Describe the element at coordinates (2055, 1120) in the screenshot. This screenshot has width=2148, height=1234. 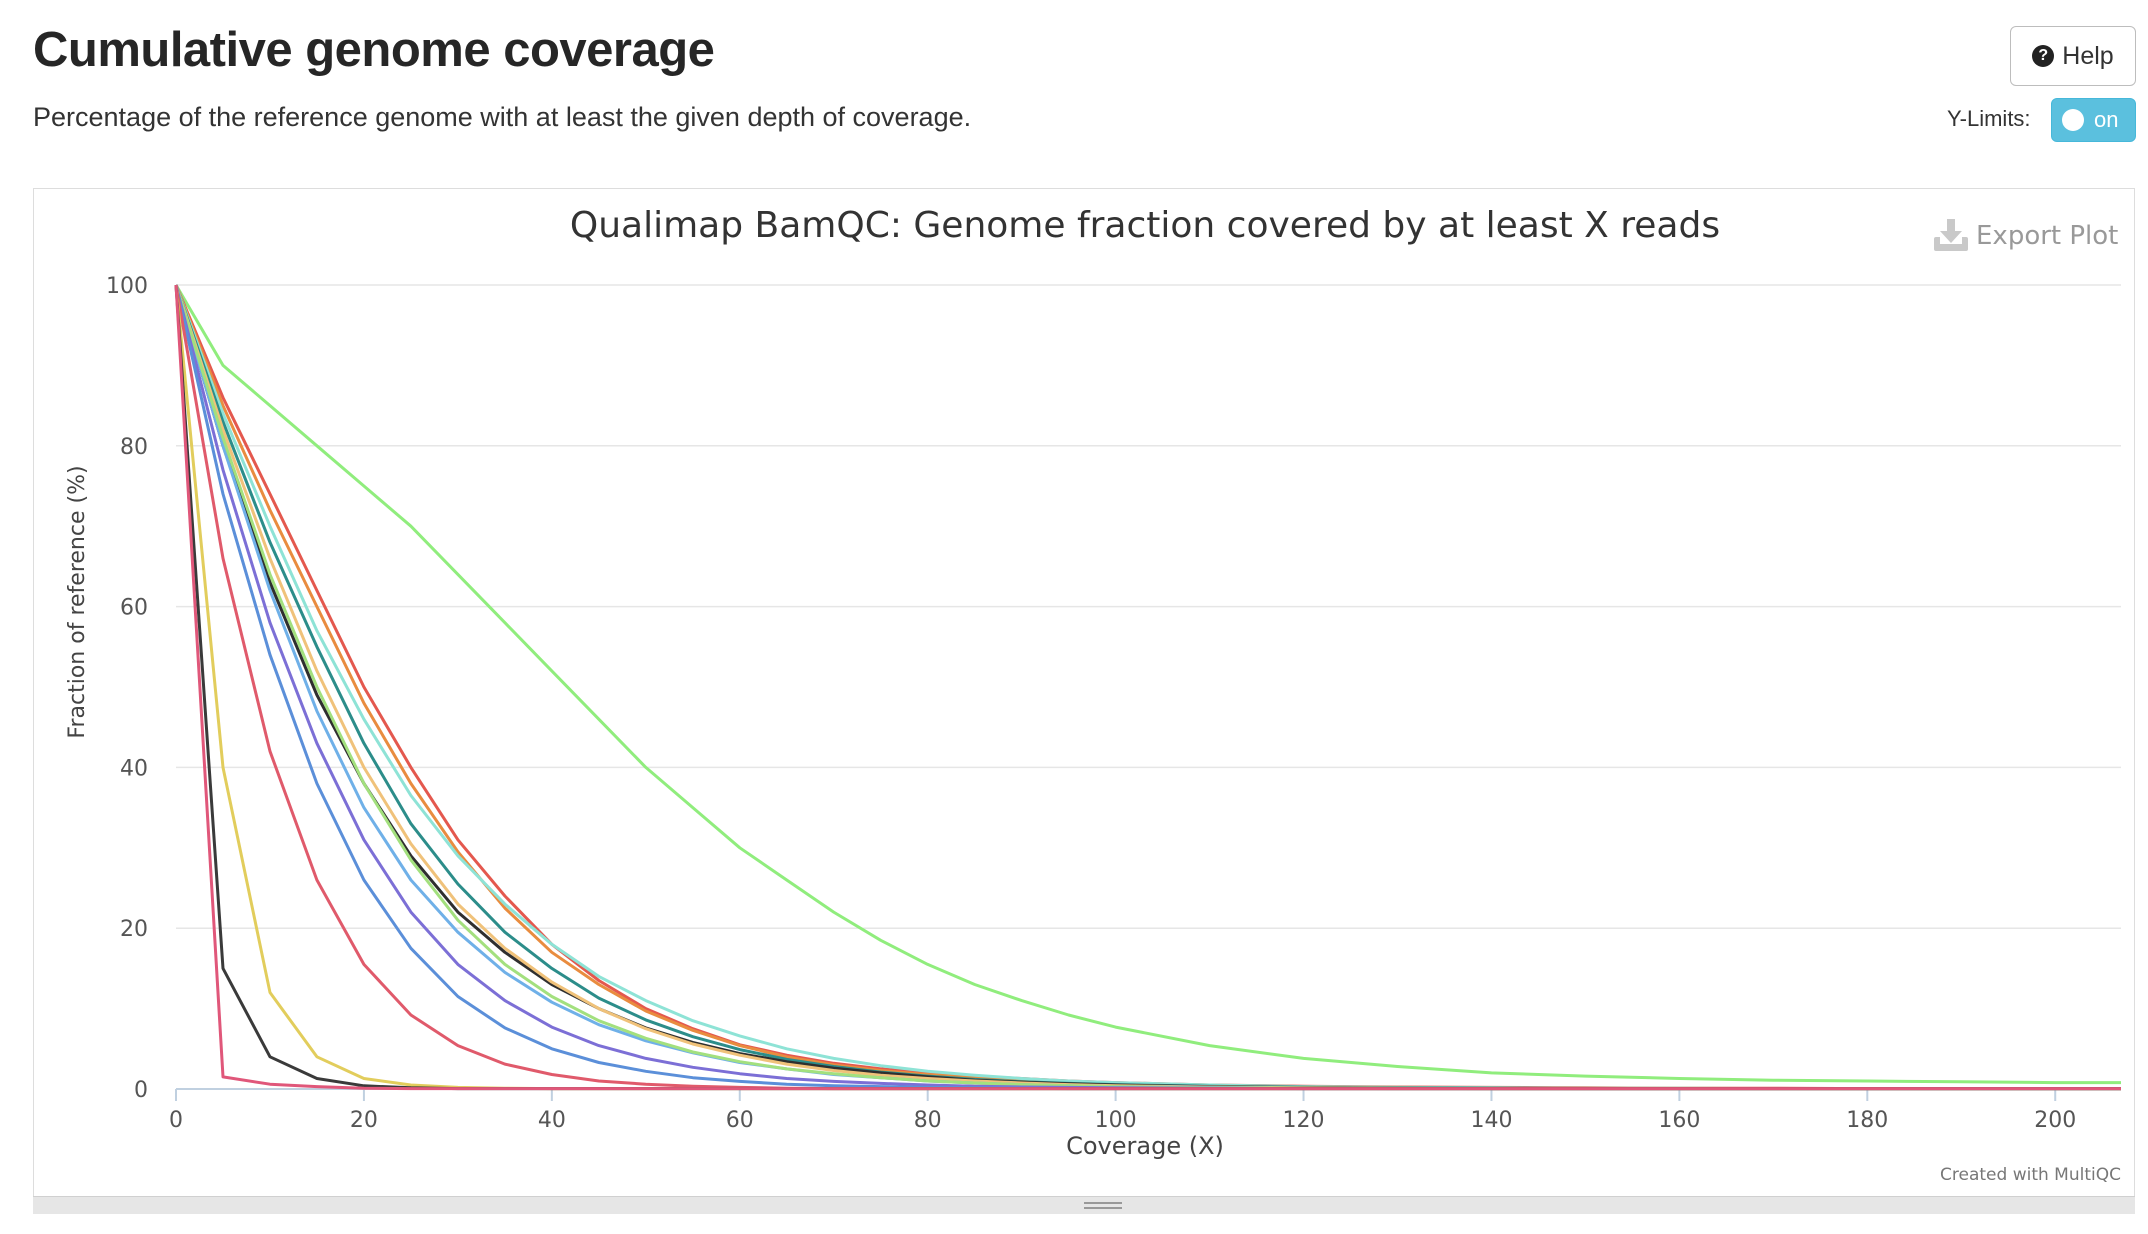
I see `x-tick-label: 200` at that location.